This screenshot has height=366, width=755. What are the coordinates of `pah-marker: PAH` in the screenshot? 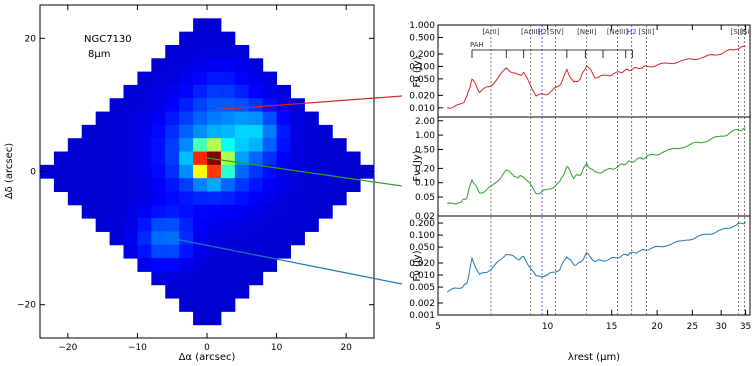 It's located at (551, 49).